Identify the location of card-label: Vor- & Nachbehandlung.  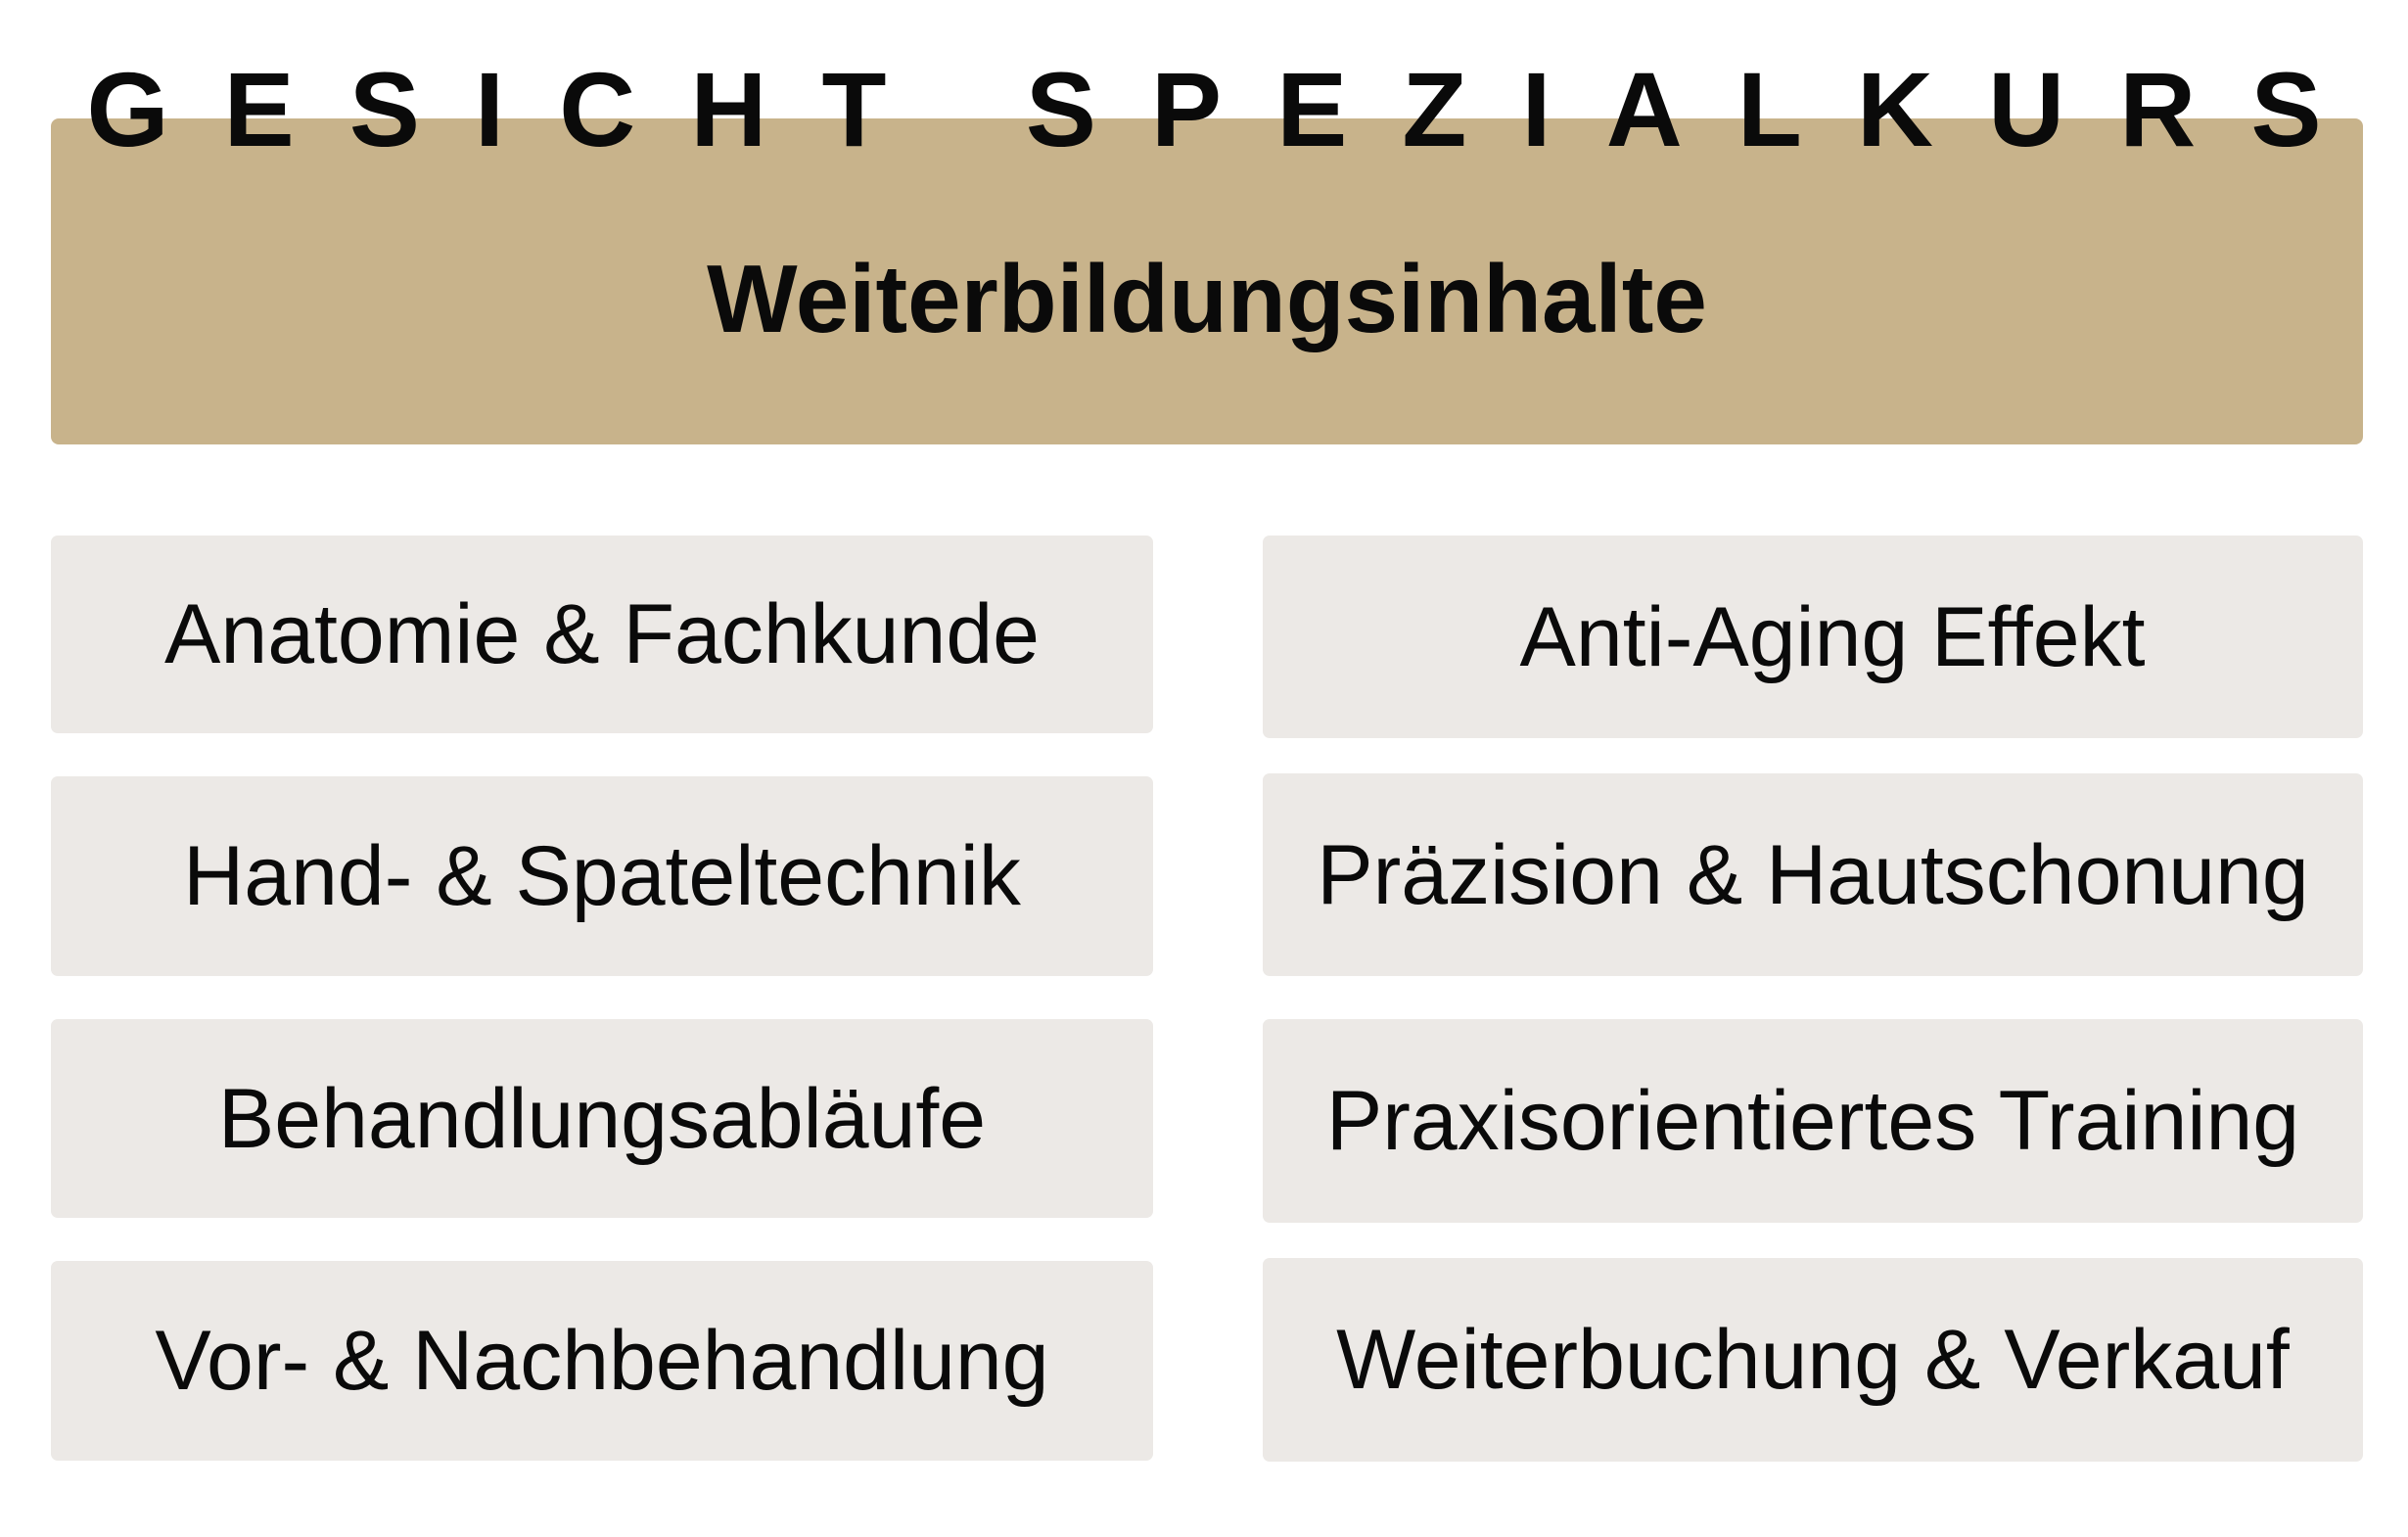
(602, 1361).